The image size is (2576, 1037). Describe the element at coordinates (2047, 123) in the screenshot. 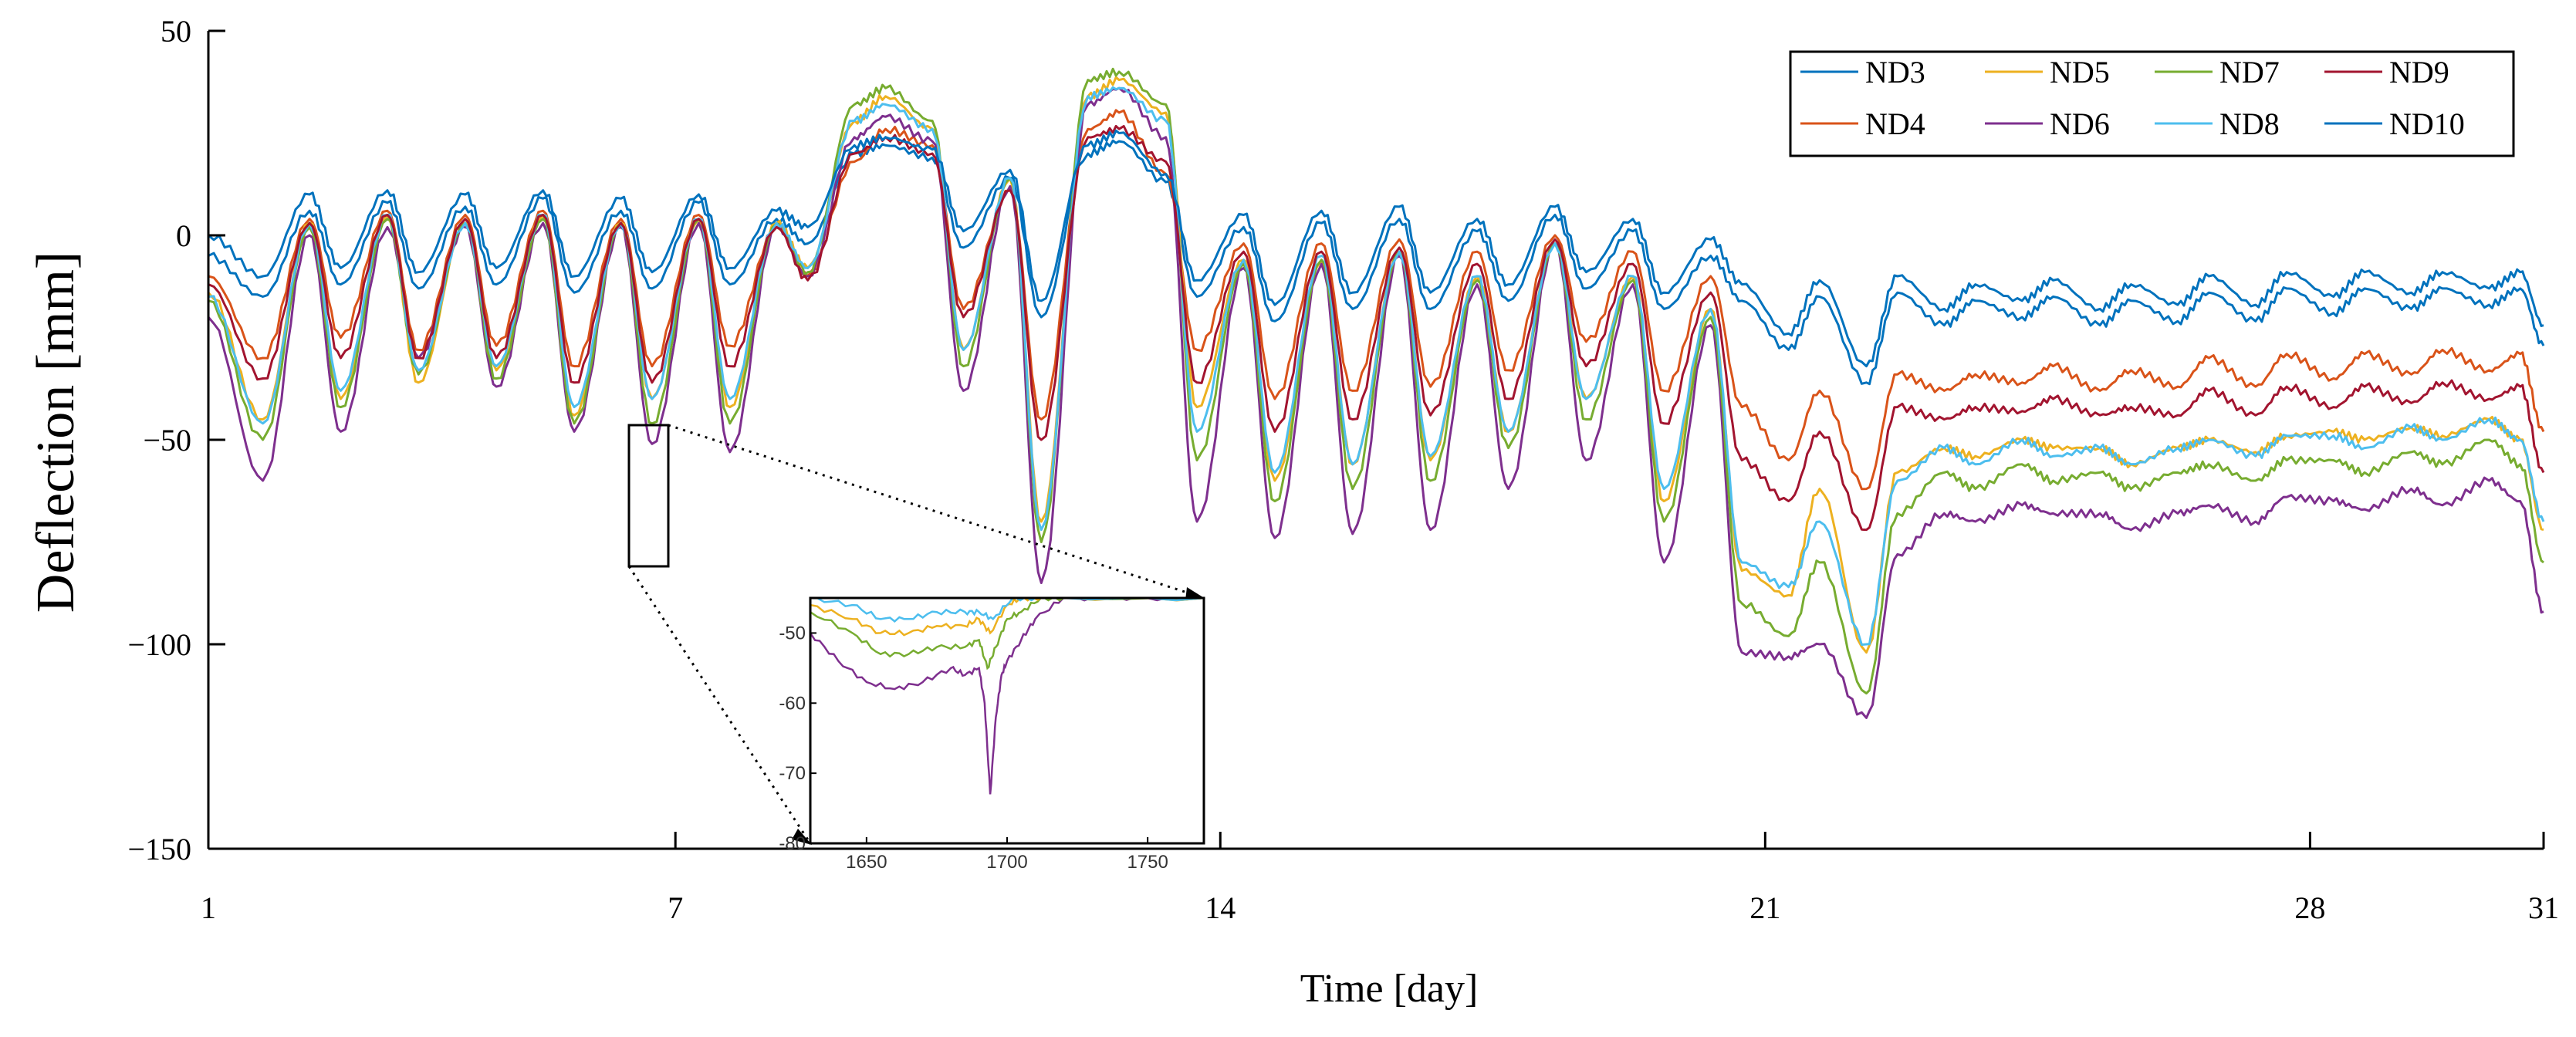

I see `legend-item-nd6: ND6` at that location.